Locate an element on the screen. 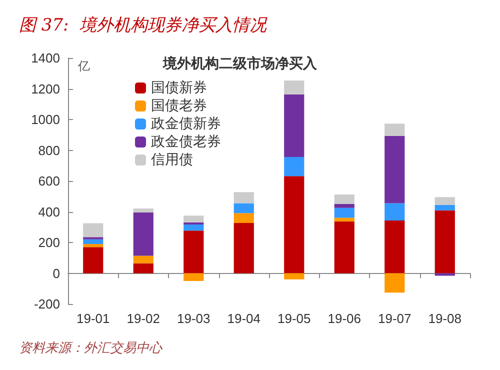 Image resolution: width=500 pixels, height=370 pixels. legend-label: 政金债老券 is located at coordinates (186, 142).